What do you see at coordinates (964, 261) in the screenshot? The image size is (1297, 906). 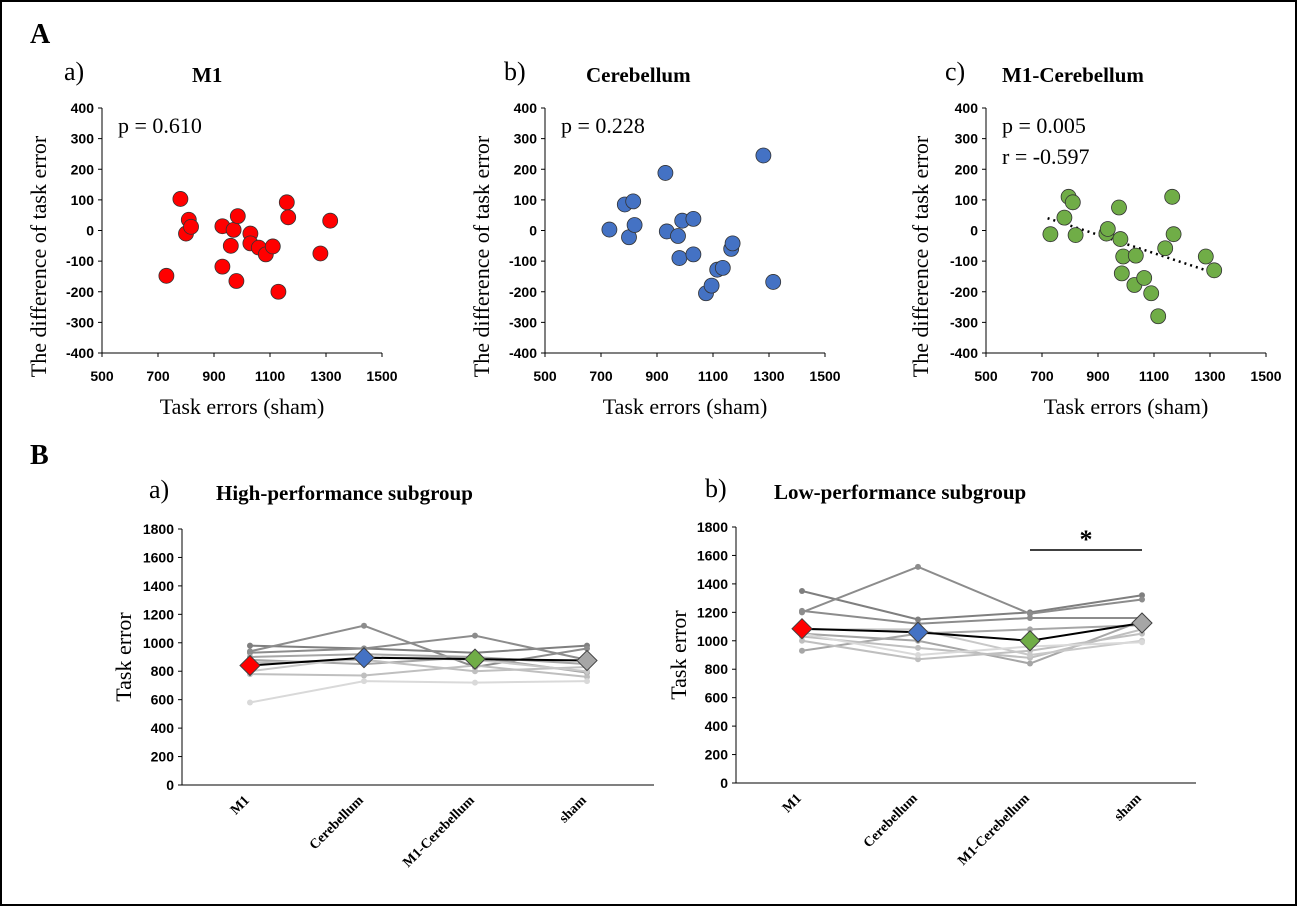 I see `y-tick-label: -100` at bounding box center [964, 261].